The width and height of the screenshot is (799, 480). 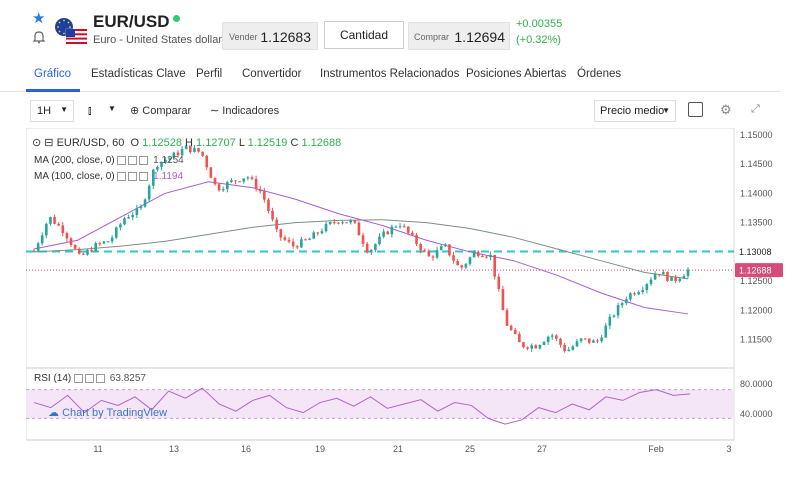 What do you see at coordinates (726, 109) in the screenshot?
I see `settings-gear-icon: ⚙` at bounding box center [726, 109].